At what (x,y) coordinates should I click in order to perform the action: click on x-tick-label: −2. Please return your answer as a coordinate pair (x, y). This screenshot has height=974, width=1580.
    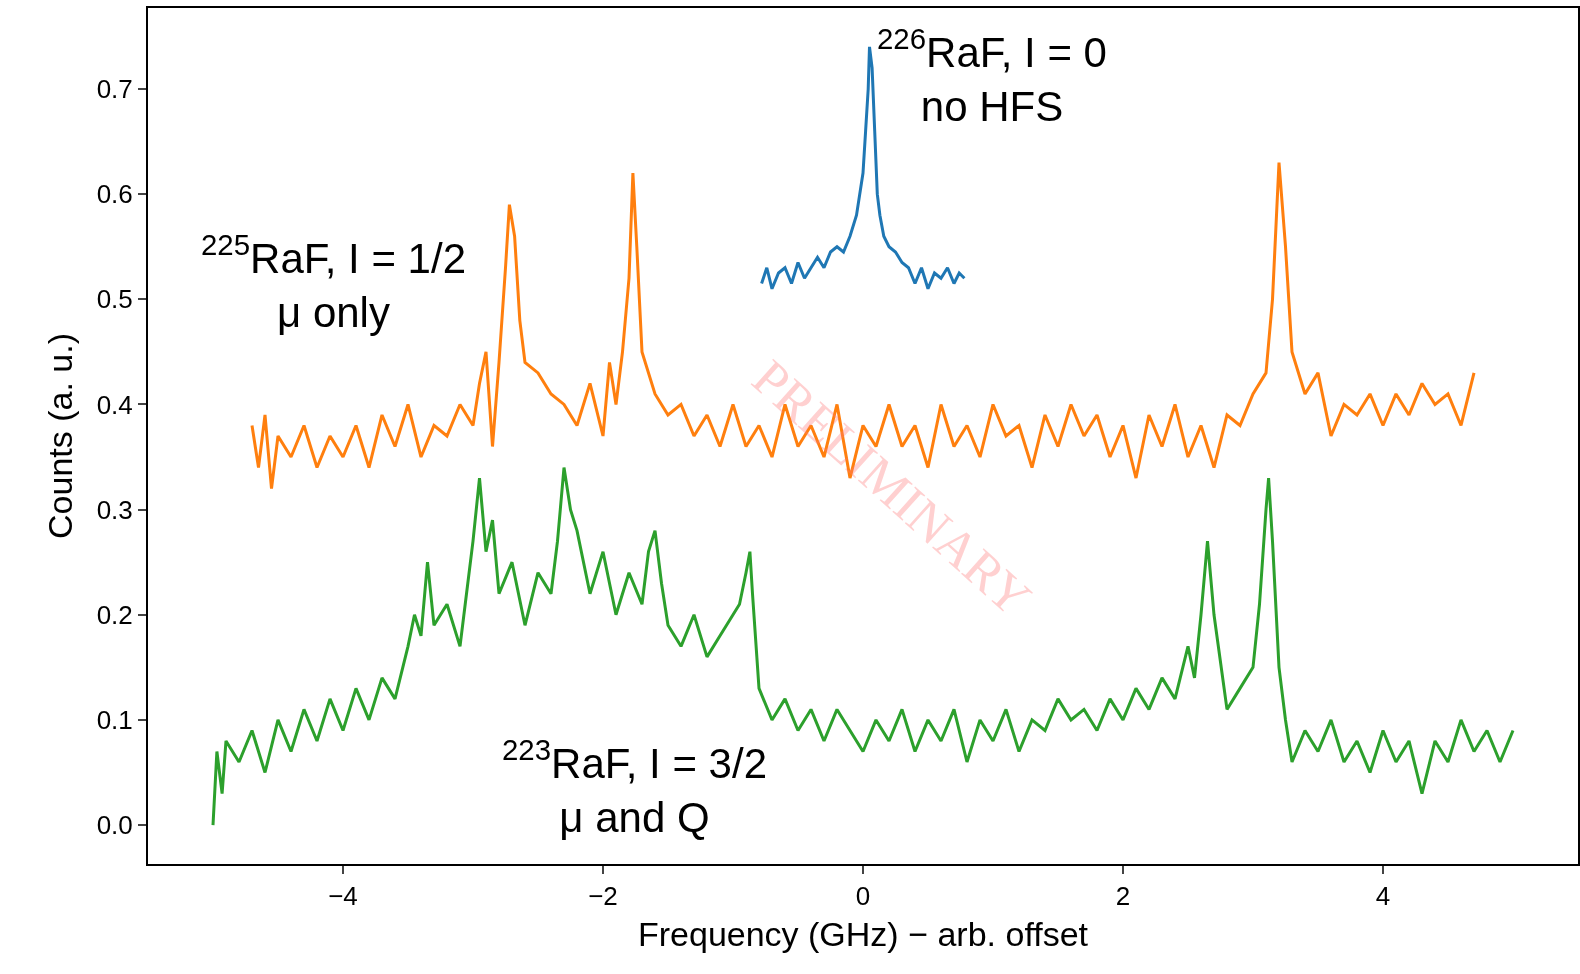
    Looking at the image, I should click on (603, 896).